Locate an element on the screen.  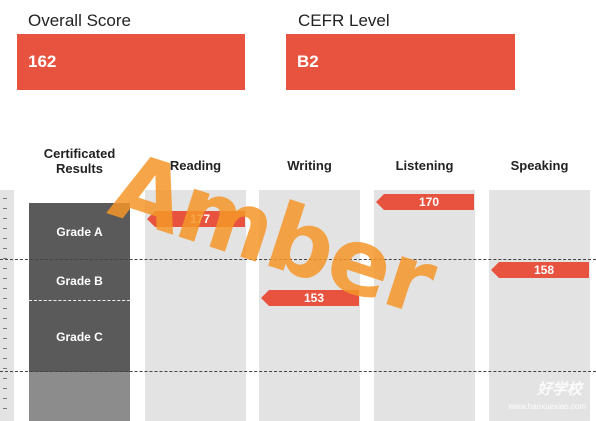
writing-score-flag: 153 is located at coordinates (310, 298).